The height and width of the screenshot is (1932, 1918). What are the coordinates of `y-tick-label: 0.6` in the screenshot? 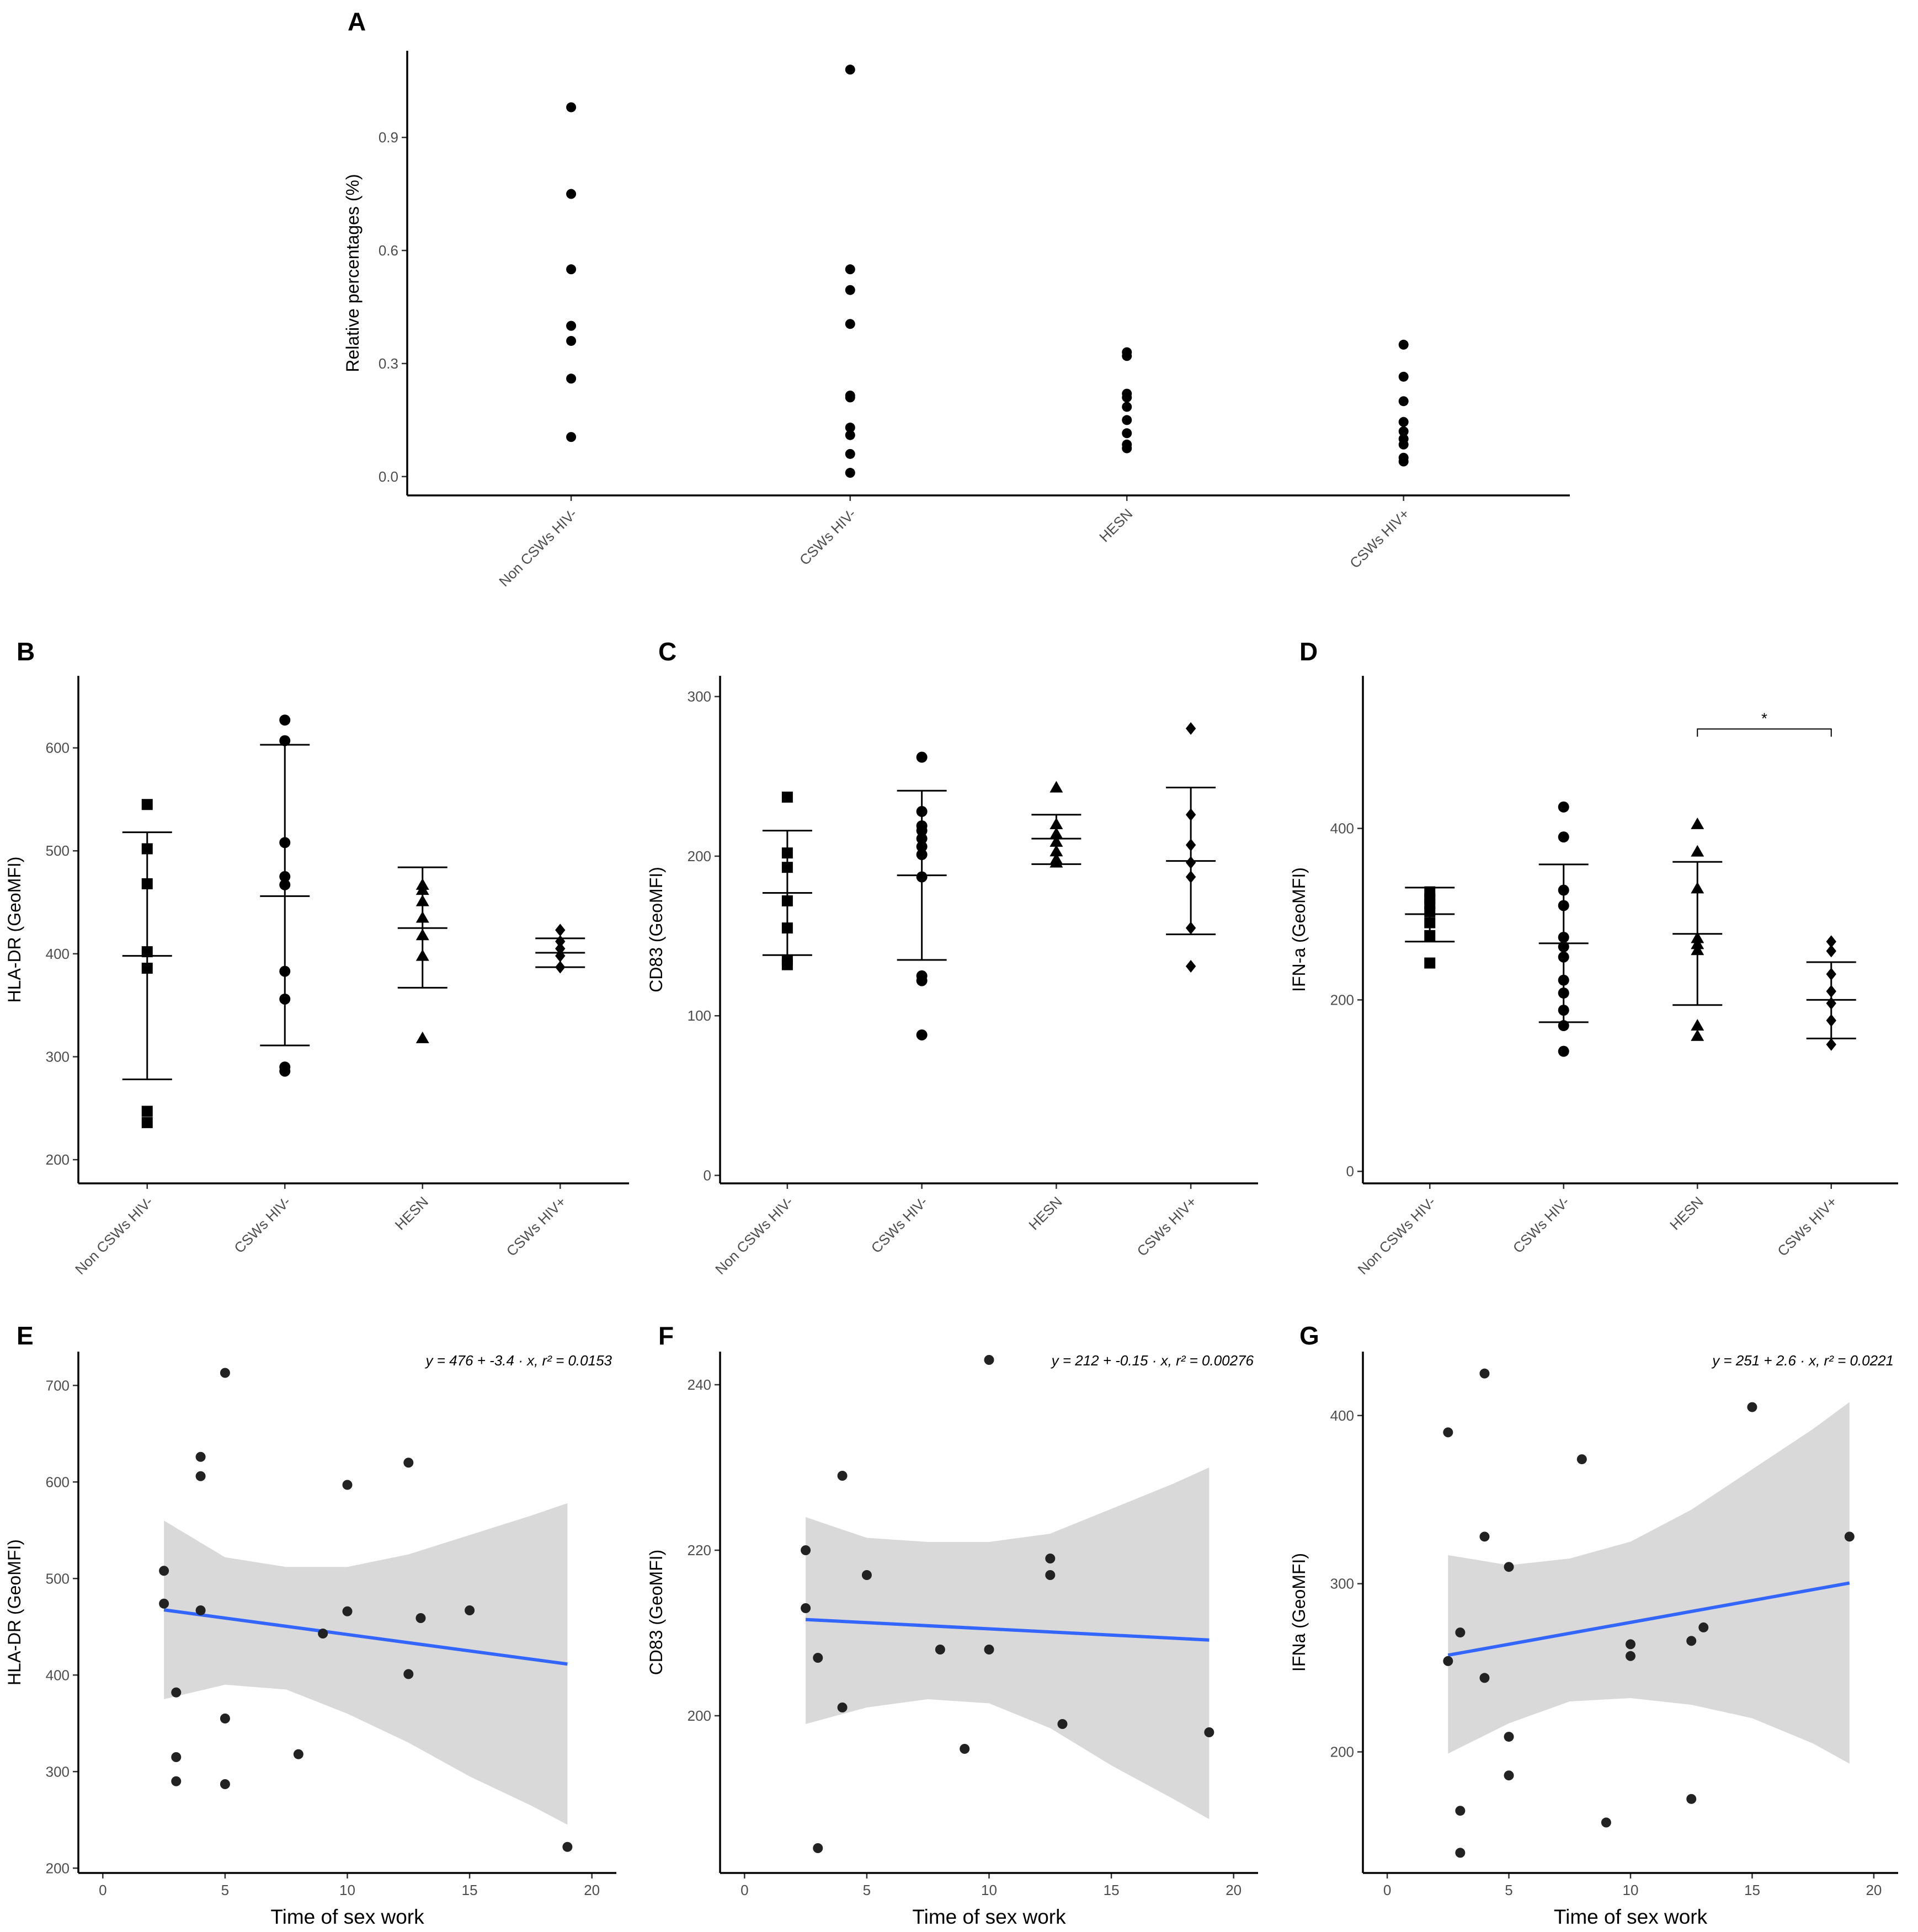 It's located at (388, 250).